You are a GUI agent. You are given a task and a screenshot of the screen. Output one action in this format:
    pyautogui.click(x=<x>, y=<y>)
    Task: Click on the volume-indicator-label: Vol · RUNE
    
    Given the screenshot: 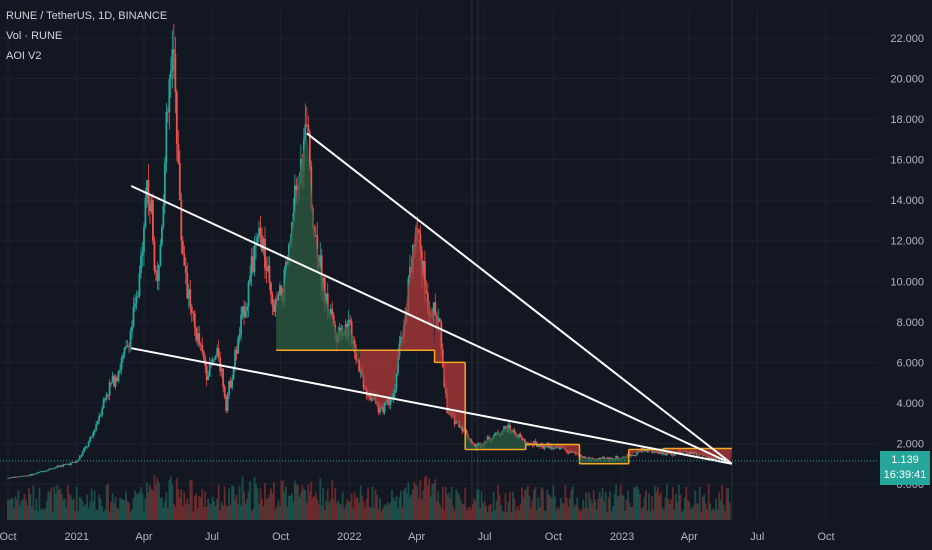 What is the action you would take?
    pyautogui.click(x=34, y=36)
    